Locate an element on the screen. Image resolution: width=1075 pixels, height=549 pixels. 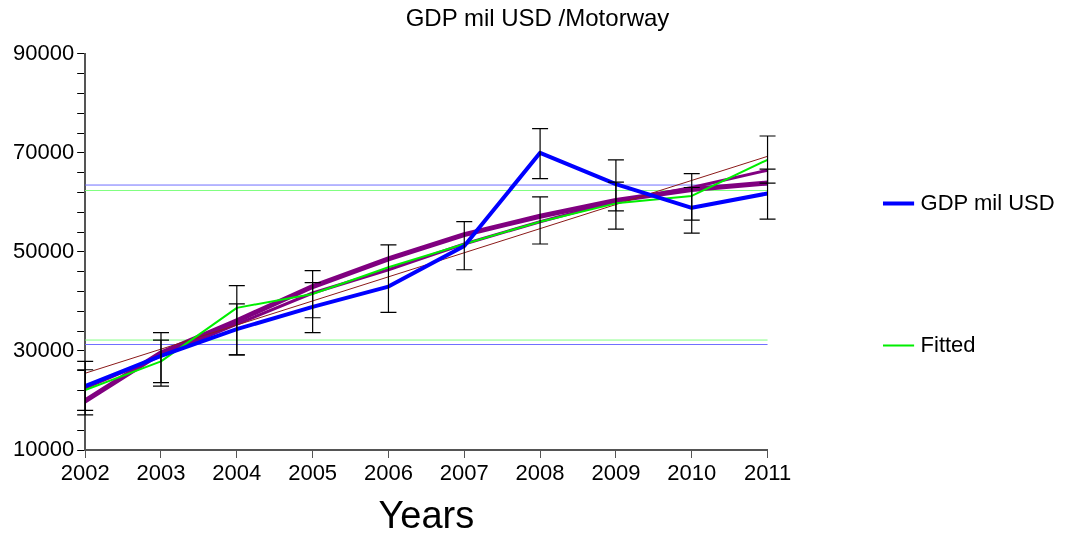
x-tick-label: 2009 is located at coordinates (616, 473).